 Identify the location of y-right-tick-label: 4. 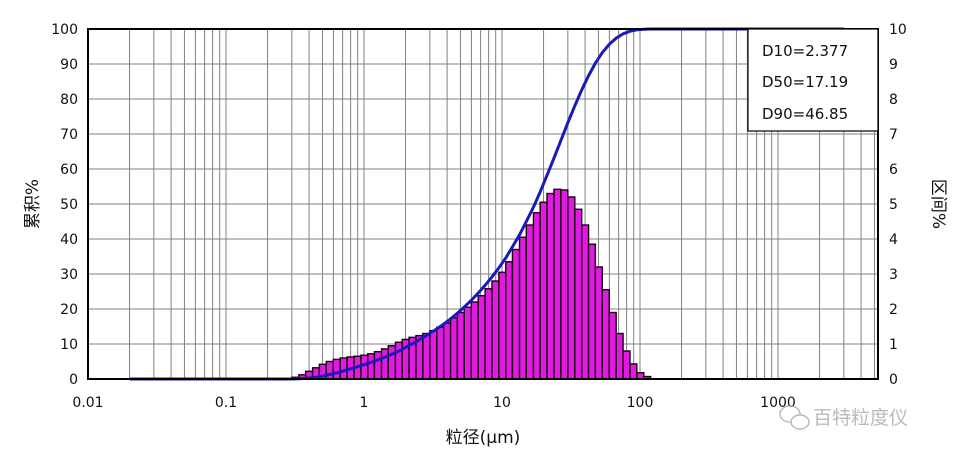
(893, 240).